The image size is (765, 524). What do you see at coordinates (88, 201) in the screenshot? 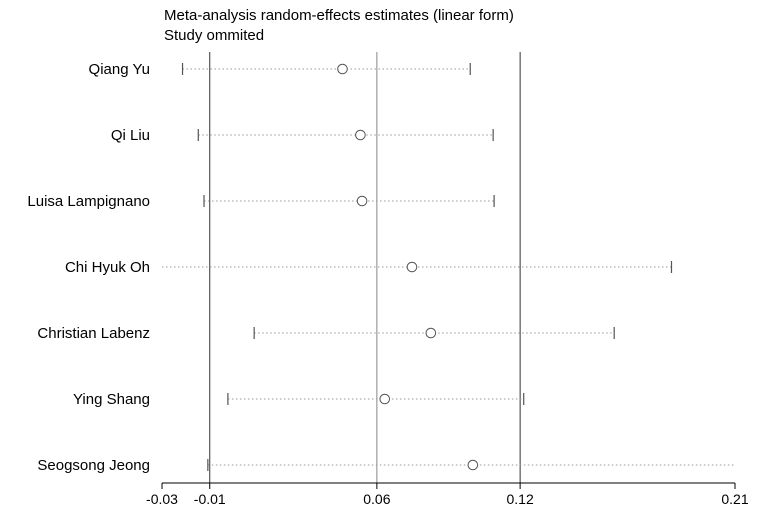
I see `study-label: Luisa Lampignano` at bounding box center [88, 201].